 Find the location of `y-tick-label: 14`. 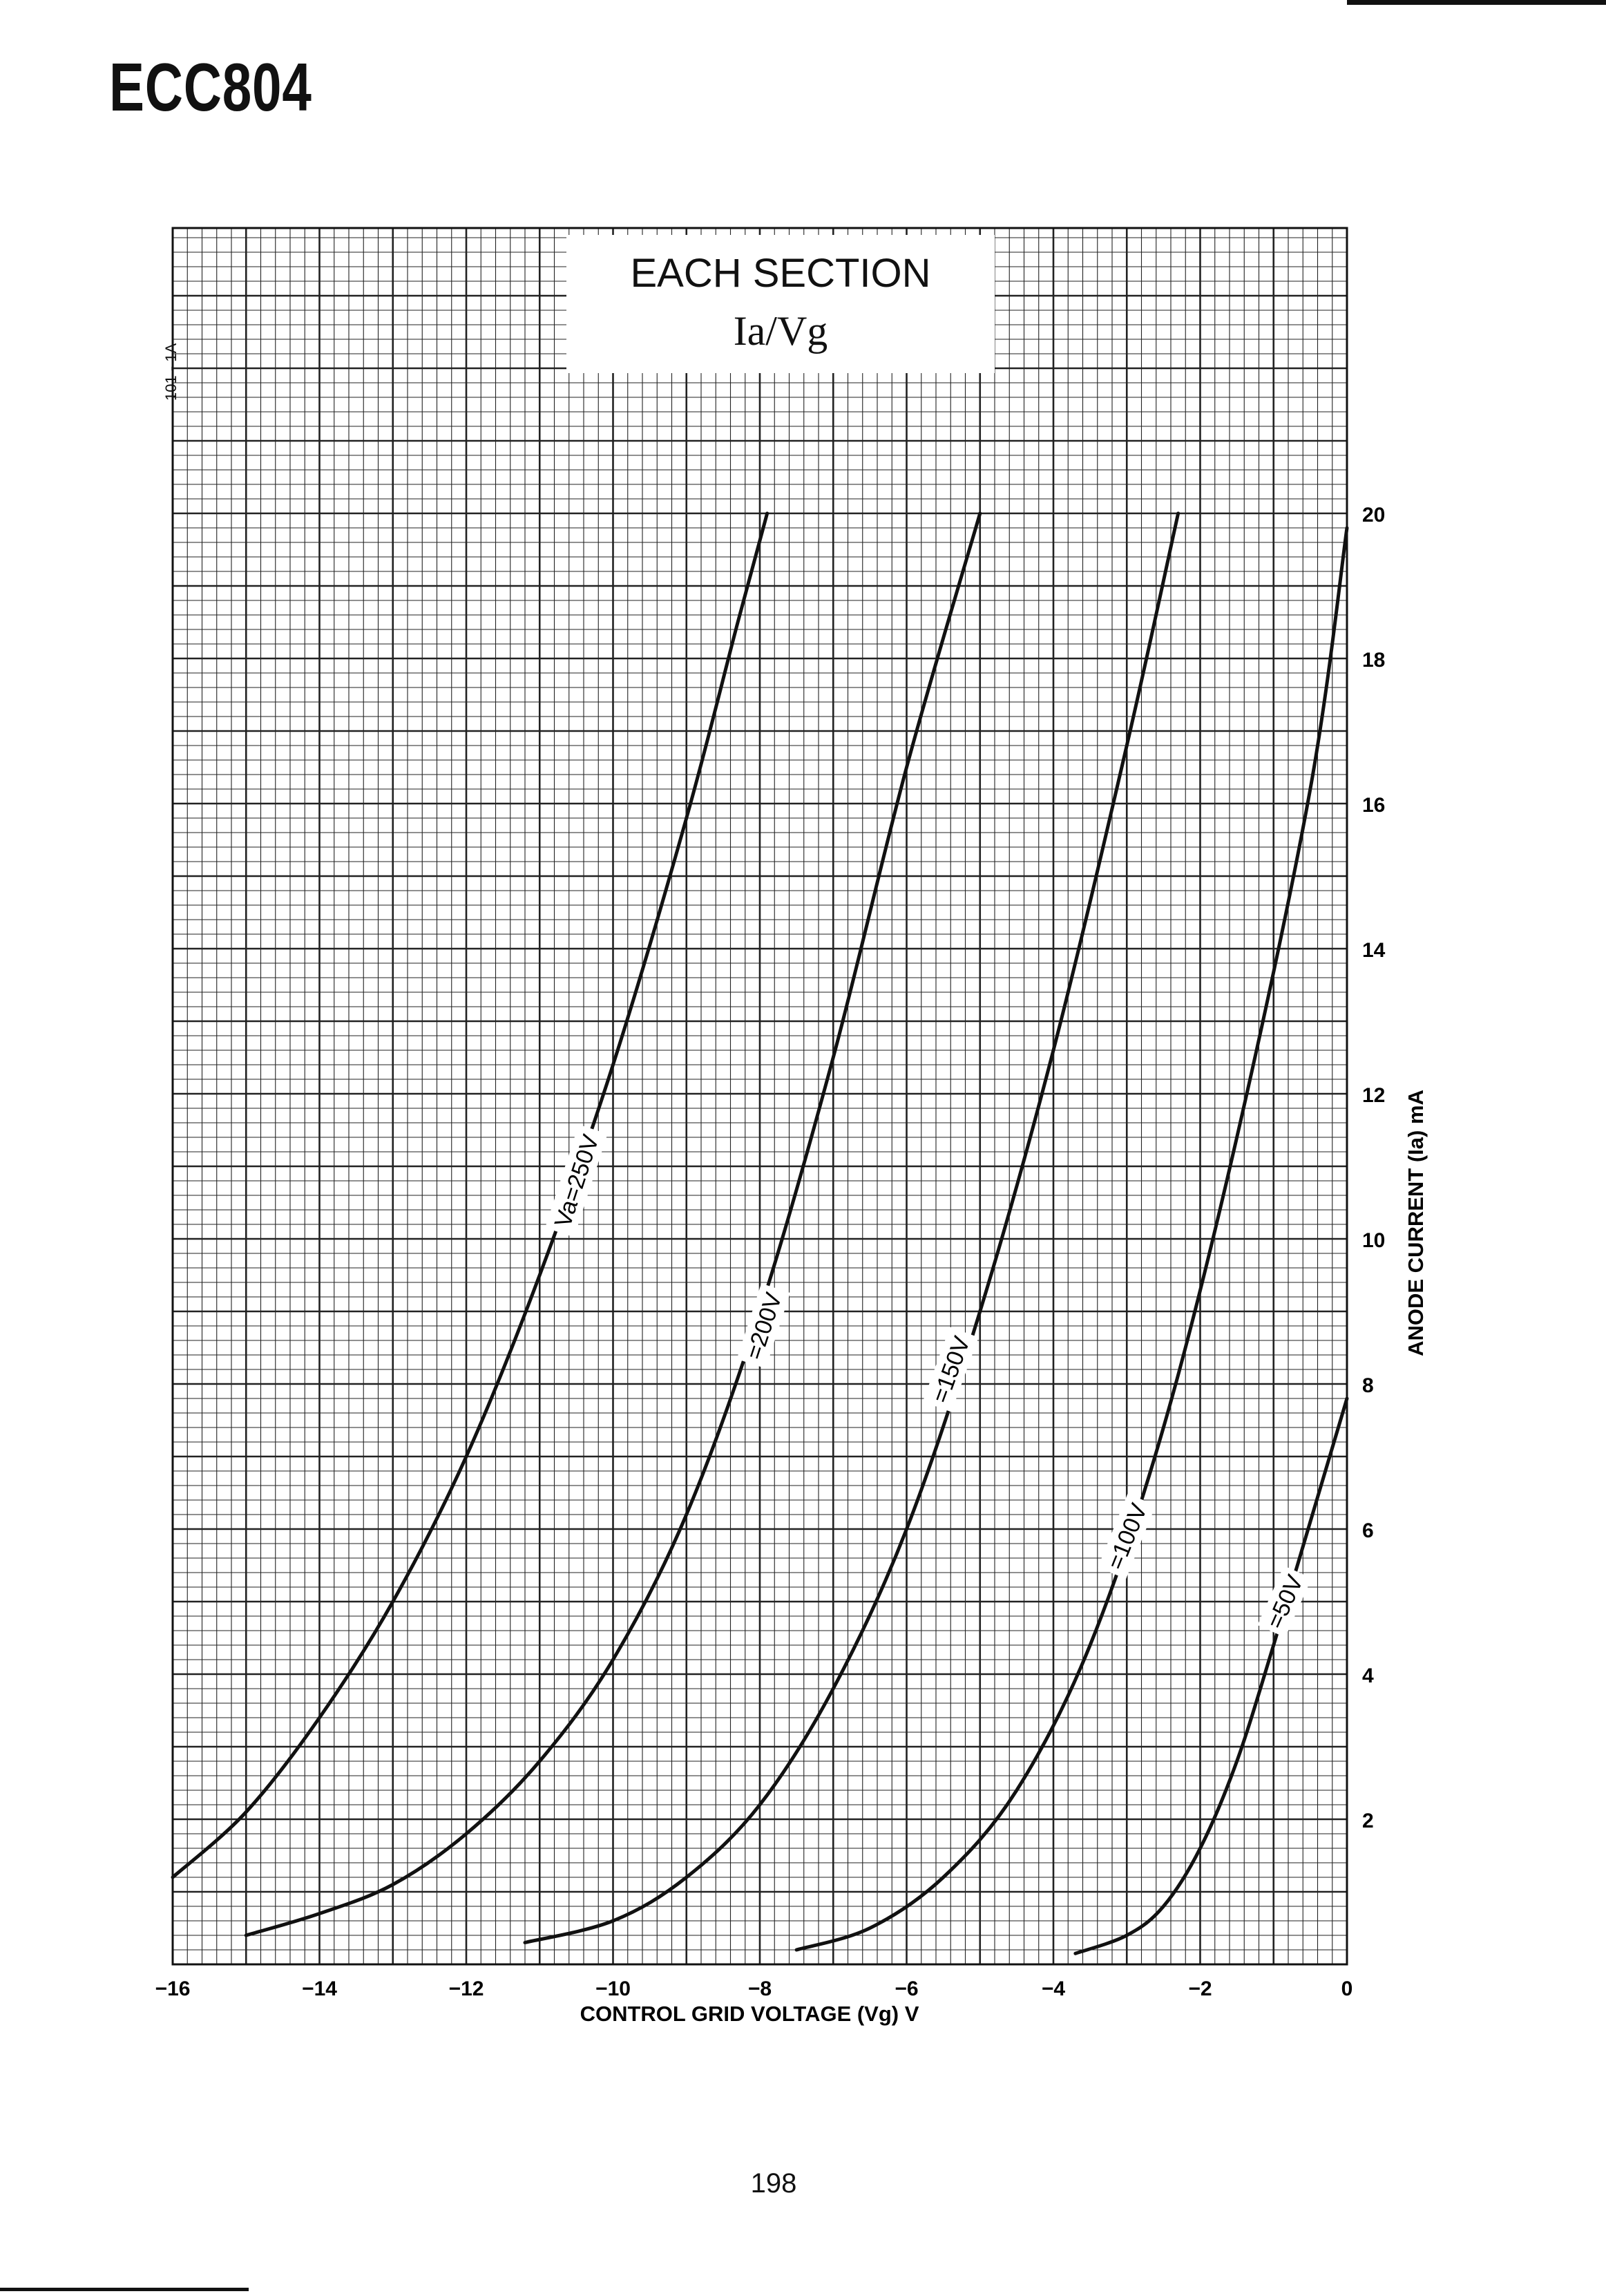

y-tick-label: 14 is located at coordinates (1374, 950).